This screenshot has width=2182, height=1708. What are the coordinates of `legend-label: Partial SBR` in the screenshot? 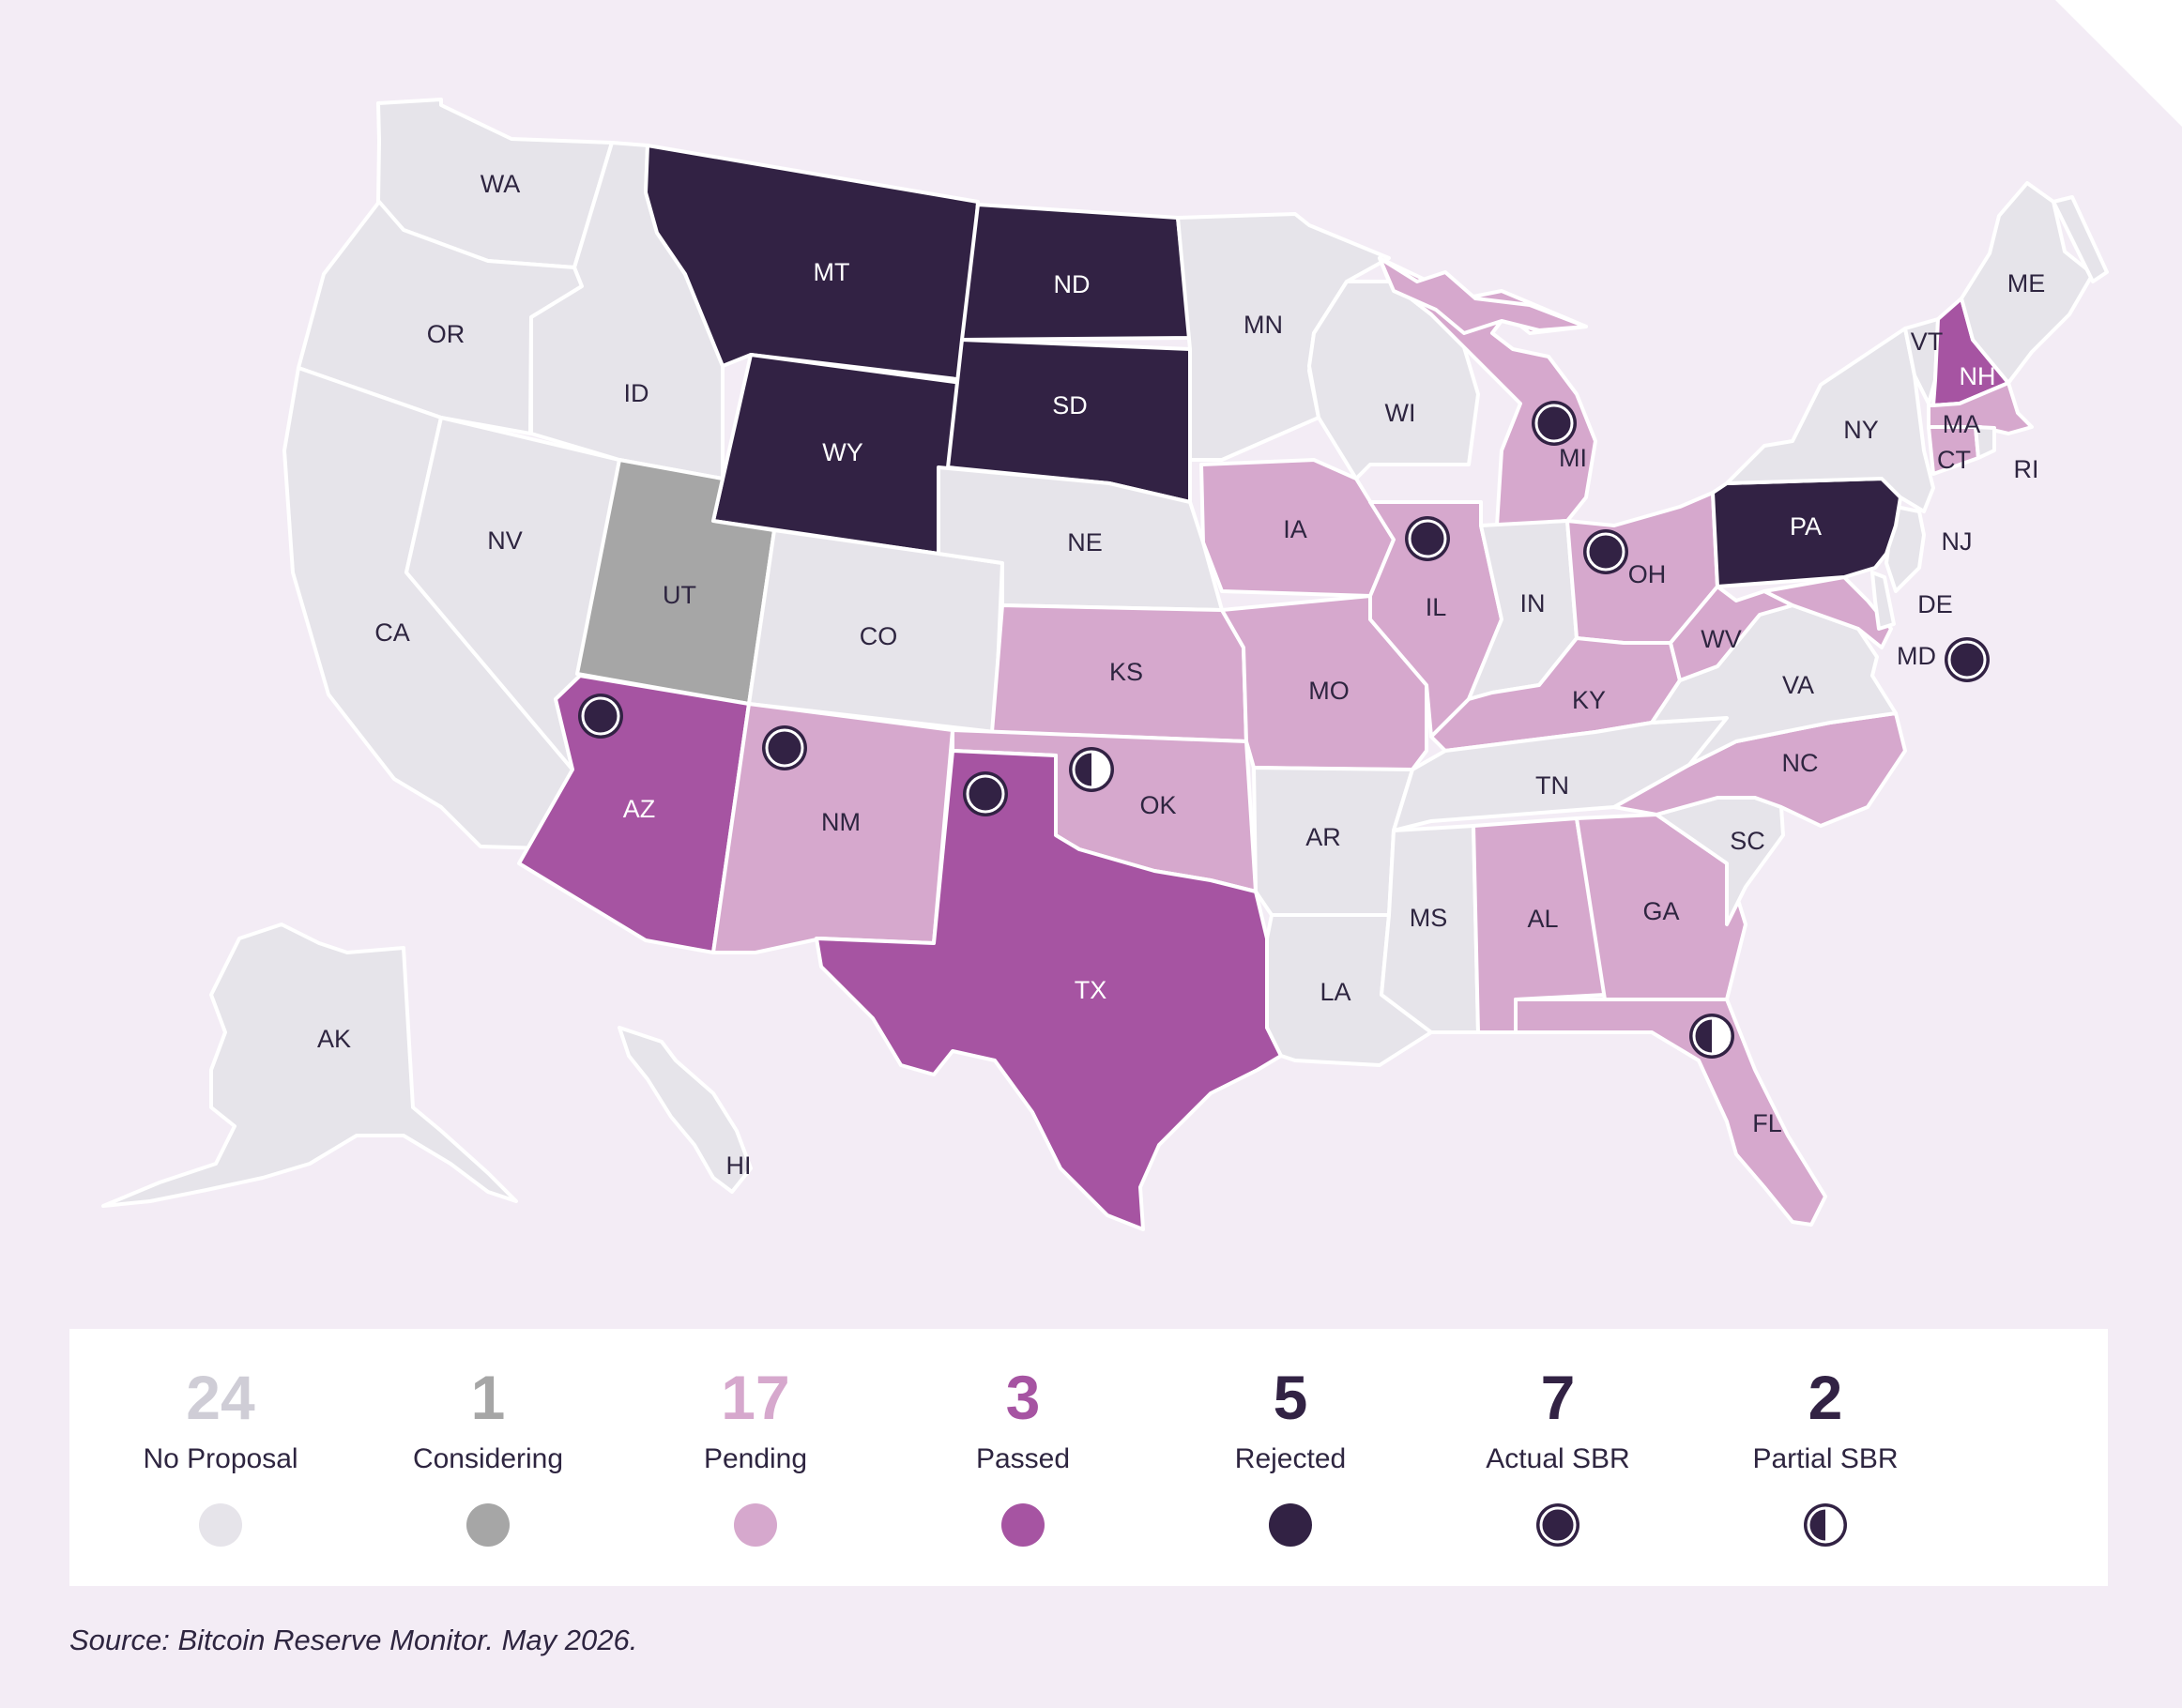 It's located at (1825, 1459).